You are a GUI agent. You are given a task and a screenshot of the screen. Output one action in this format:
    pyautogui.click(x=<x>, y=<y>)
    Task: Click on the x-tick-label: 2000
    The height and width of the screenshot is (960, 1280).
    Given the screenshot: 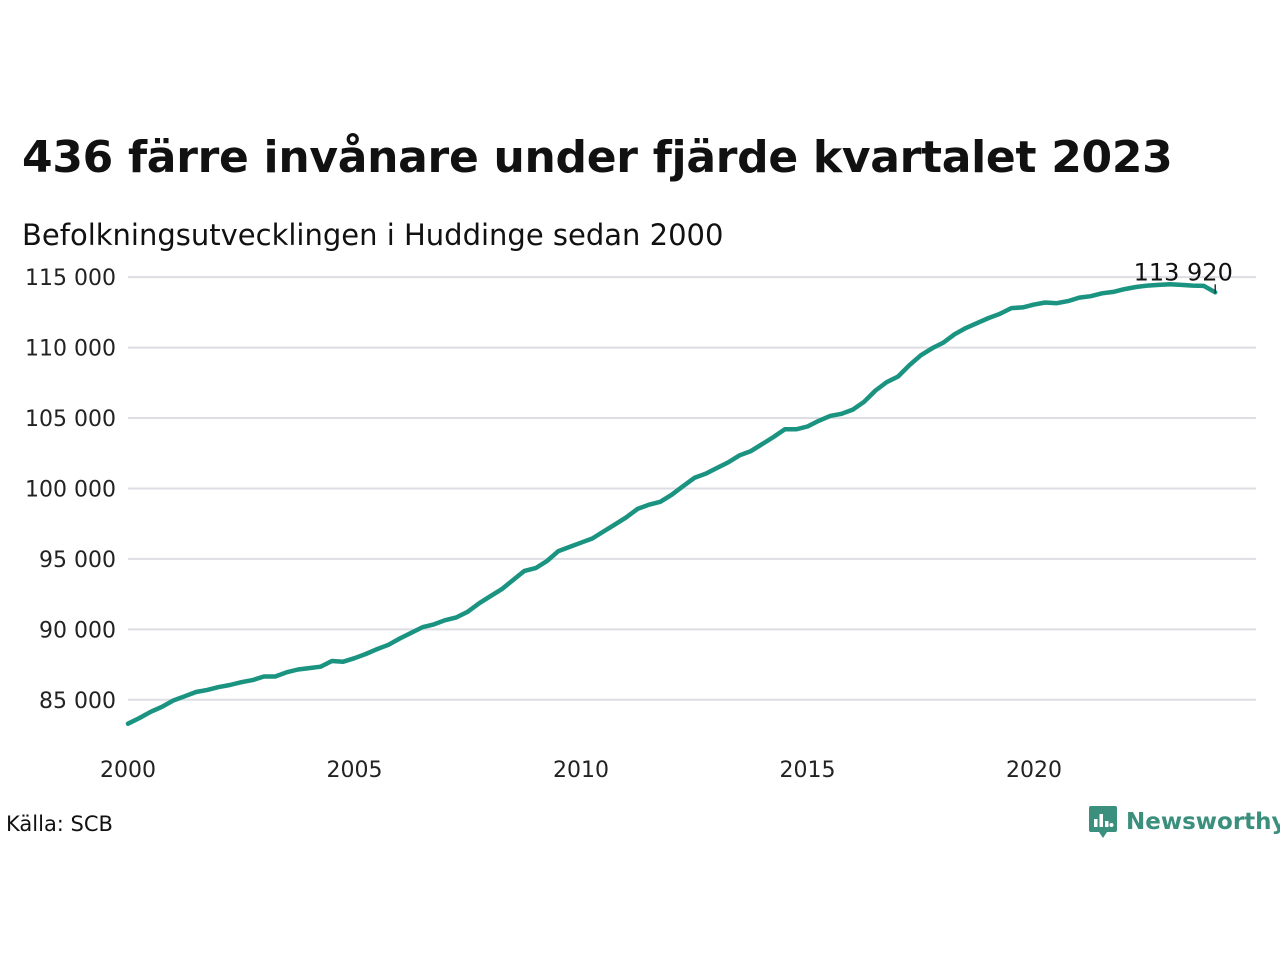 What is the action you would take?
    pyautogui.click(x=128, y=770)
    